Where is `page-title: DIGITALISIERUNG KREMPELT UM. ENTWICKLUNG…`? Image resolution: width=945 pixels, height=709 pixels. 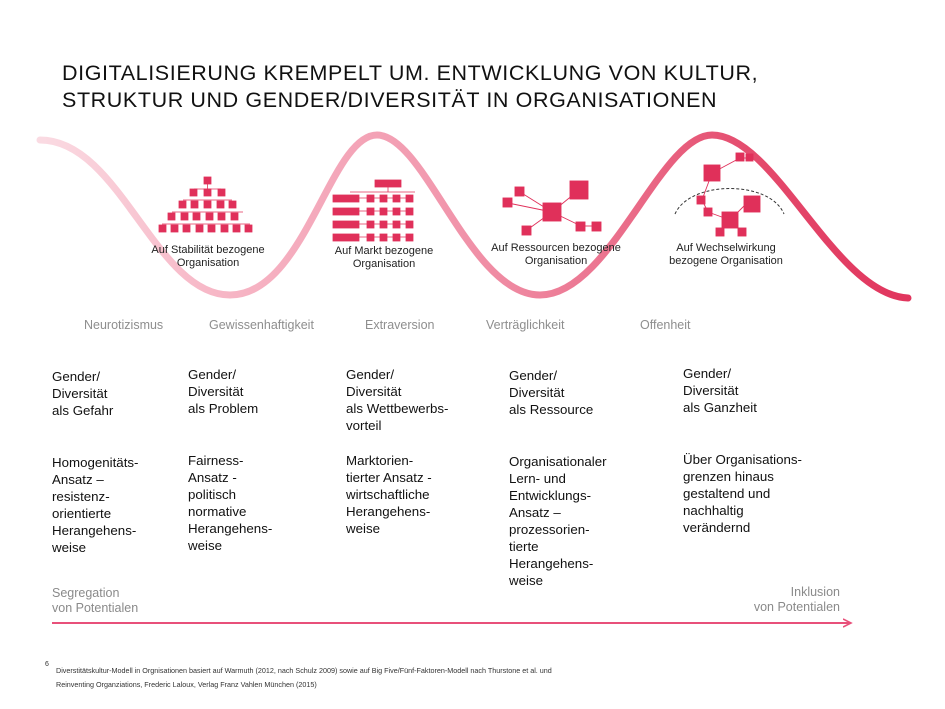 page-title: DIGITALISIERUNG KREMPELT UM. ENTWICKLUNG… is located at coordinates (410, 86).